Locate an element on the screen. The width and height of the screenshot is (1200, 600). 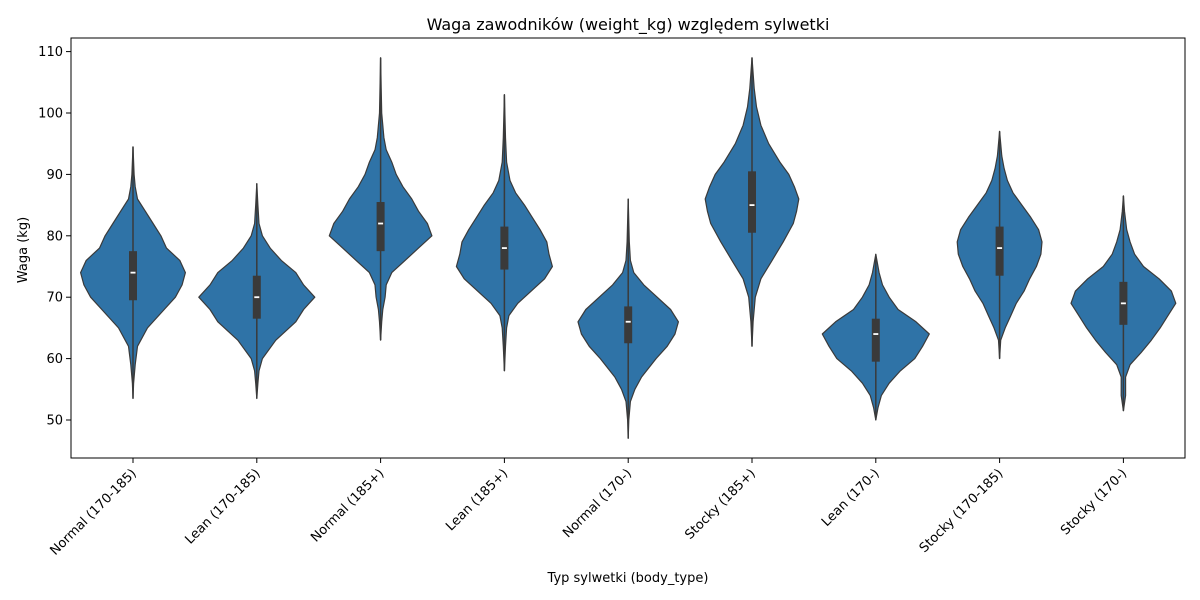
y-tick-label: 80 is located at coordinates (54, 236).